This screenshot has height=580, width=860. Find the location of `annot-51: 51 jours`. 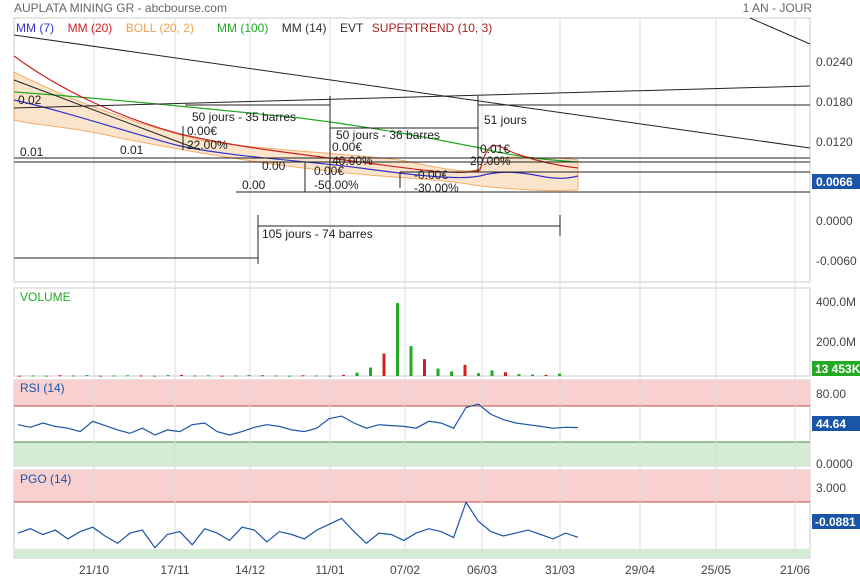

annot-51: 51 jours is located at coordinates (505, 120).